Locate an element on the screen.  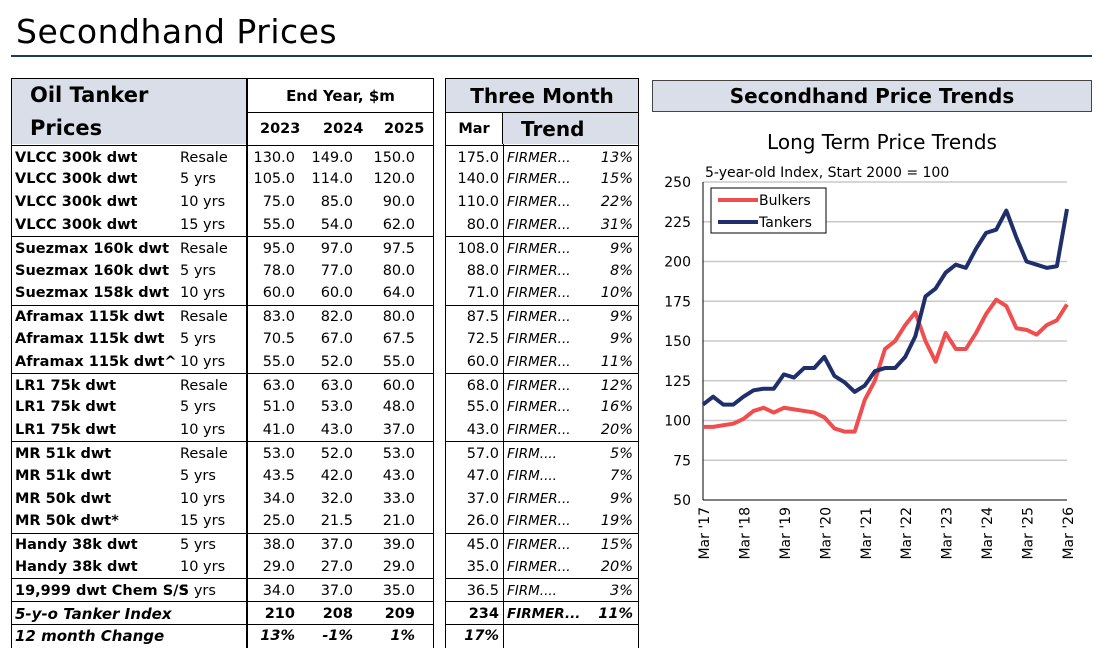
title-underline is located at coordinates (551, 56).